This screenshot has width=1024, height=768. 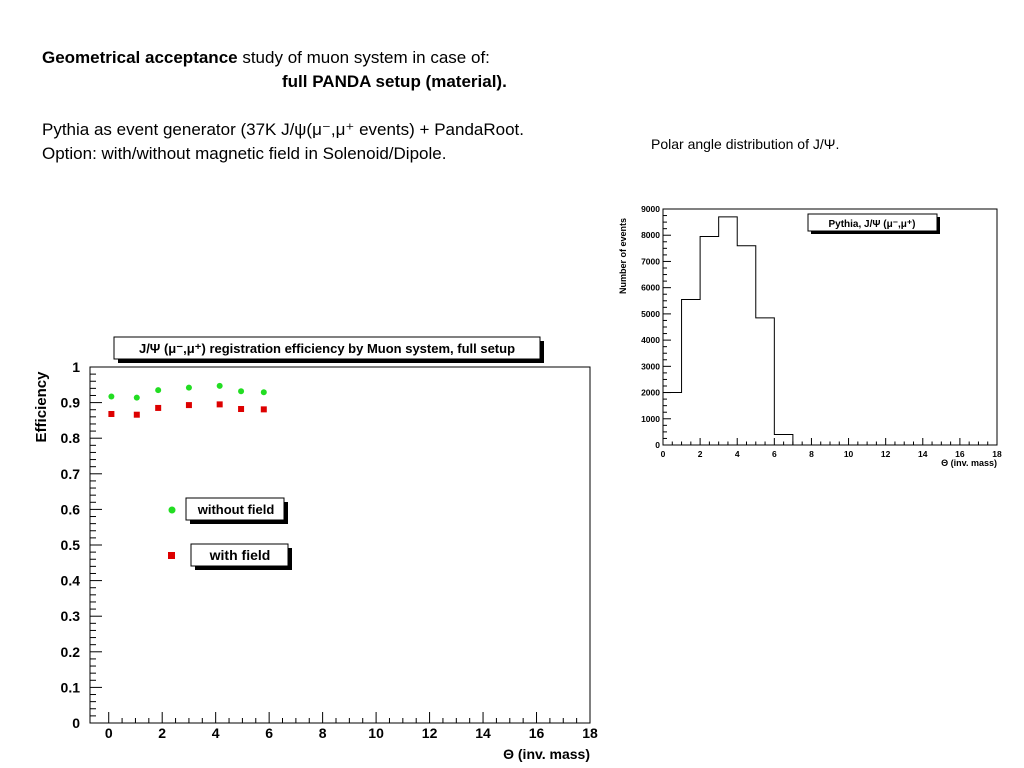 What do you see at coordinates (71, 545) in the screenshot?
I see `y-tick-label: 0.5` at bounding box center [71, 545].